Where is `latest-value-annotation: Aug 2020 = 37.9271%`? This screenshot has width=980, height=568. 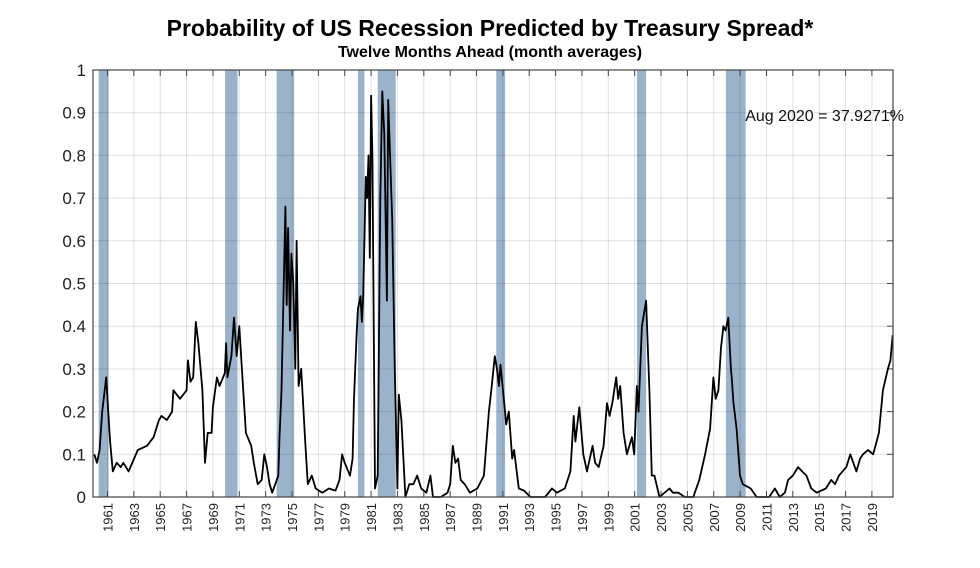 latest-value-annotation: Aug 2020 = 37.9271% is located at coordinates (824, 116).